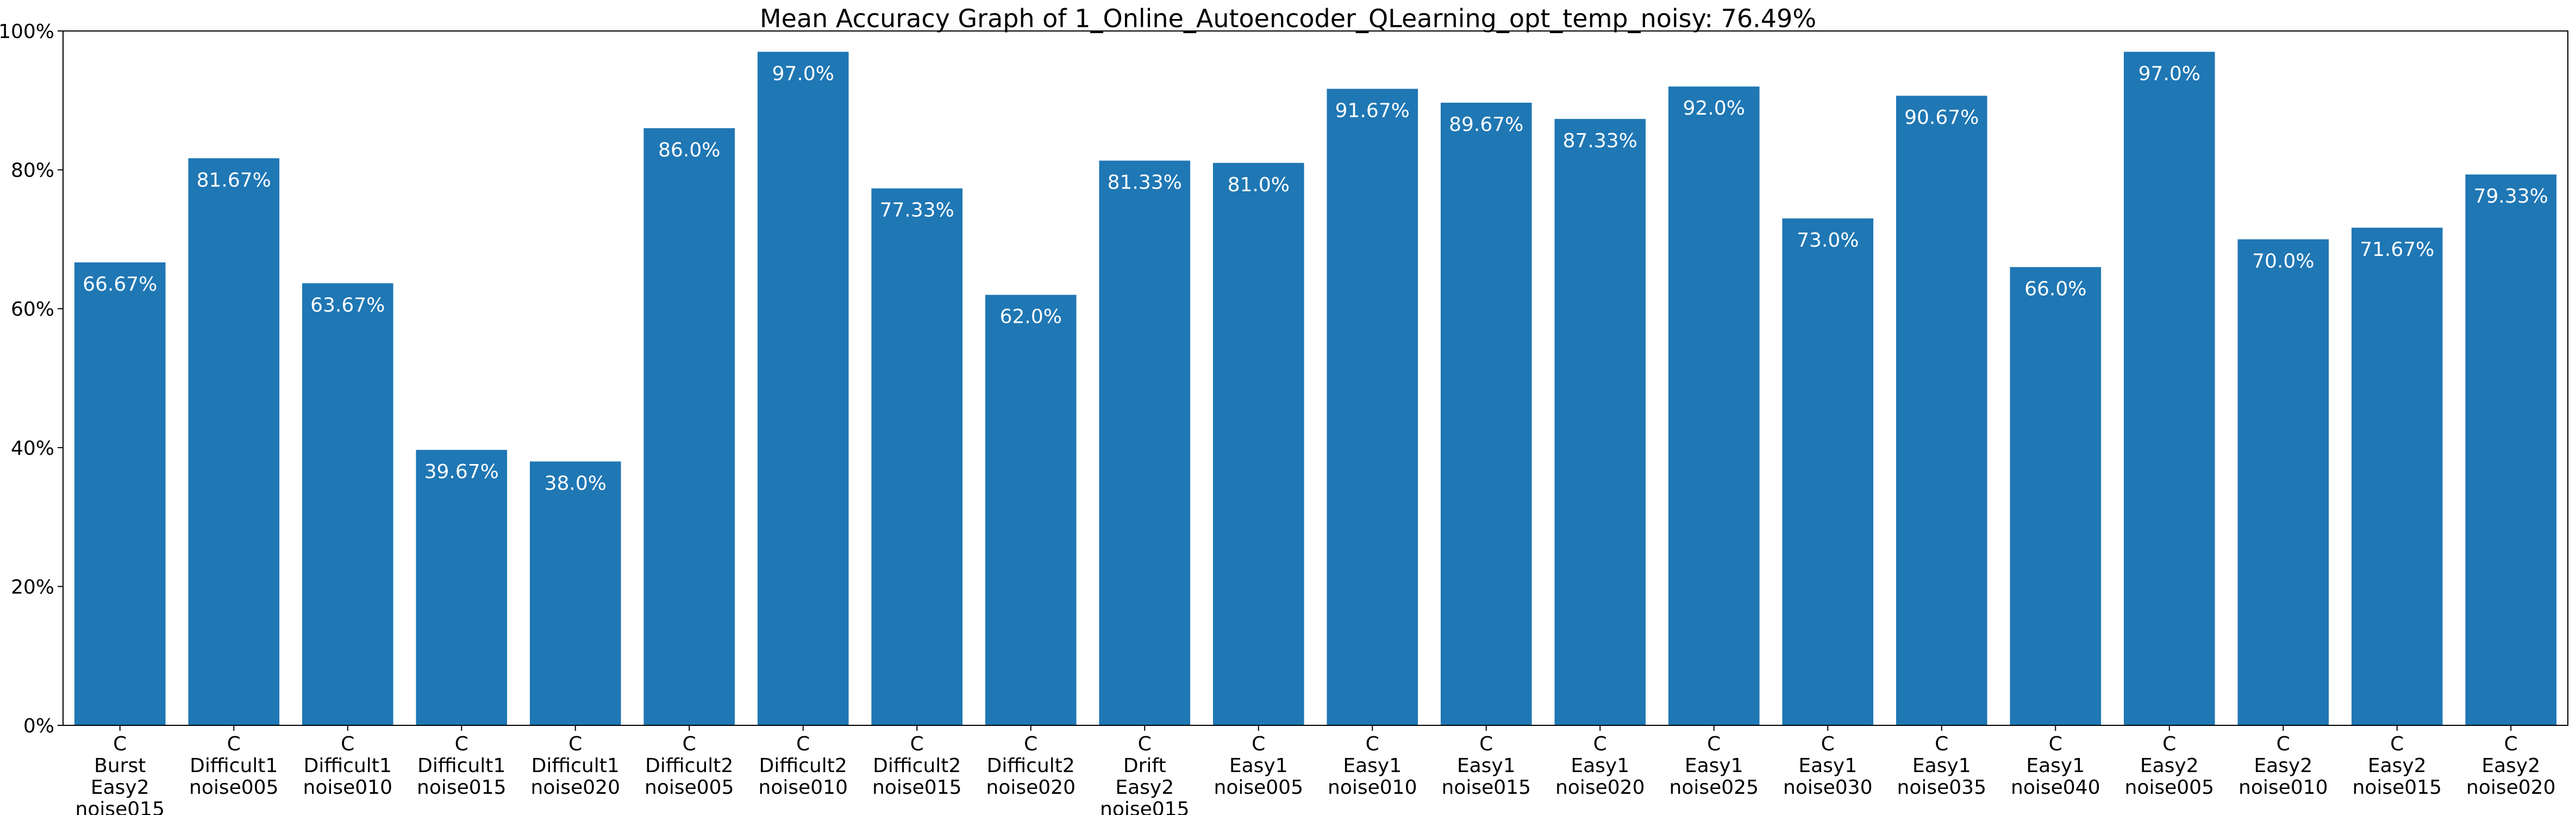 Image resolution: width=2576 pixels, height=815 pixels. Describe the element at coordinates (32, 310) in the screenshot. I see `y-tick-label-3: 60%` at that location.